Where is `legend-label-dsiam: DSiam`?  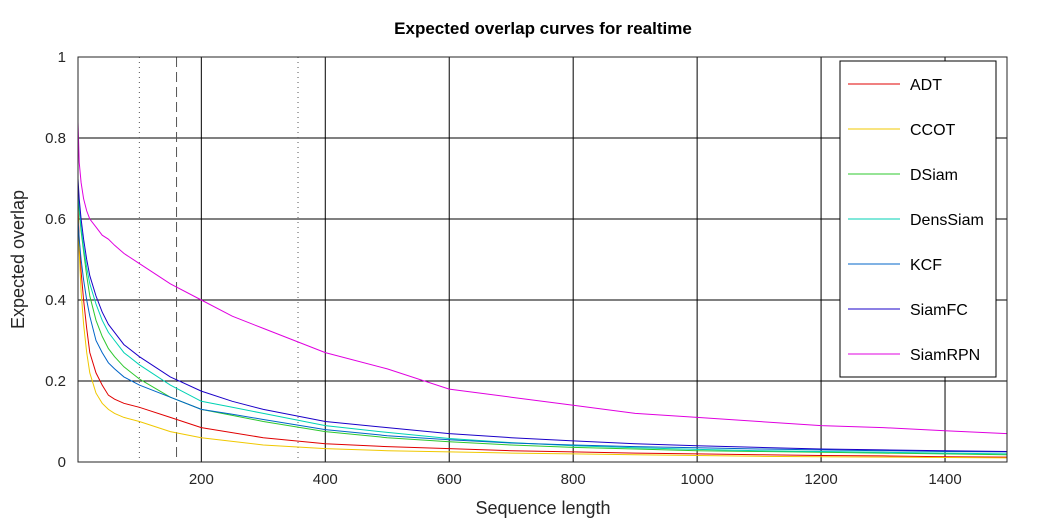
legend-label-dsiam: DSiam is located at coordinates (934, 175).